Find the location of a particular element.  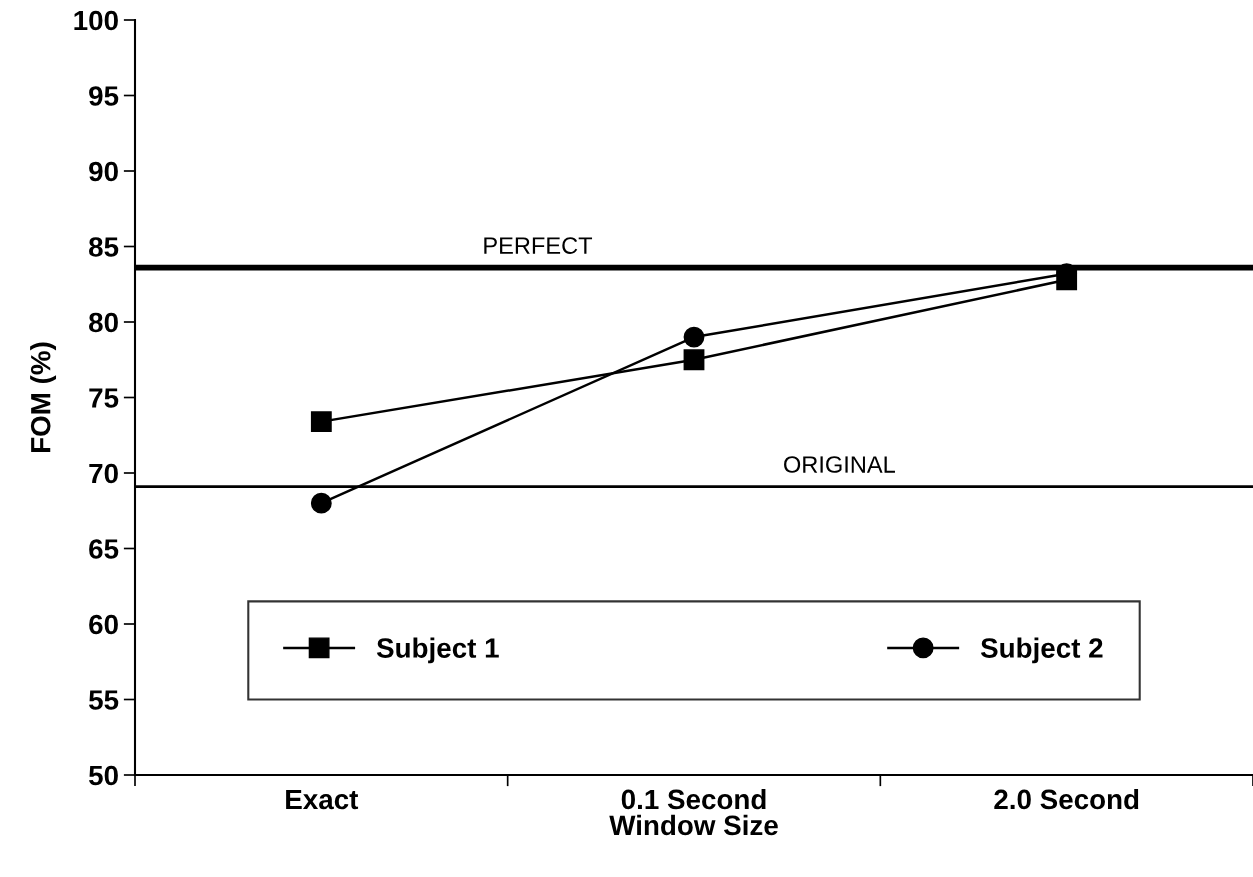

y-tick-label: 85 is located at coordinates (104, 247).